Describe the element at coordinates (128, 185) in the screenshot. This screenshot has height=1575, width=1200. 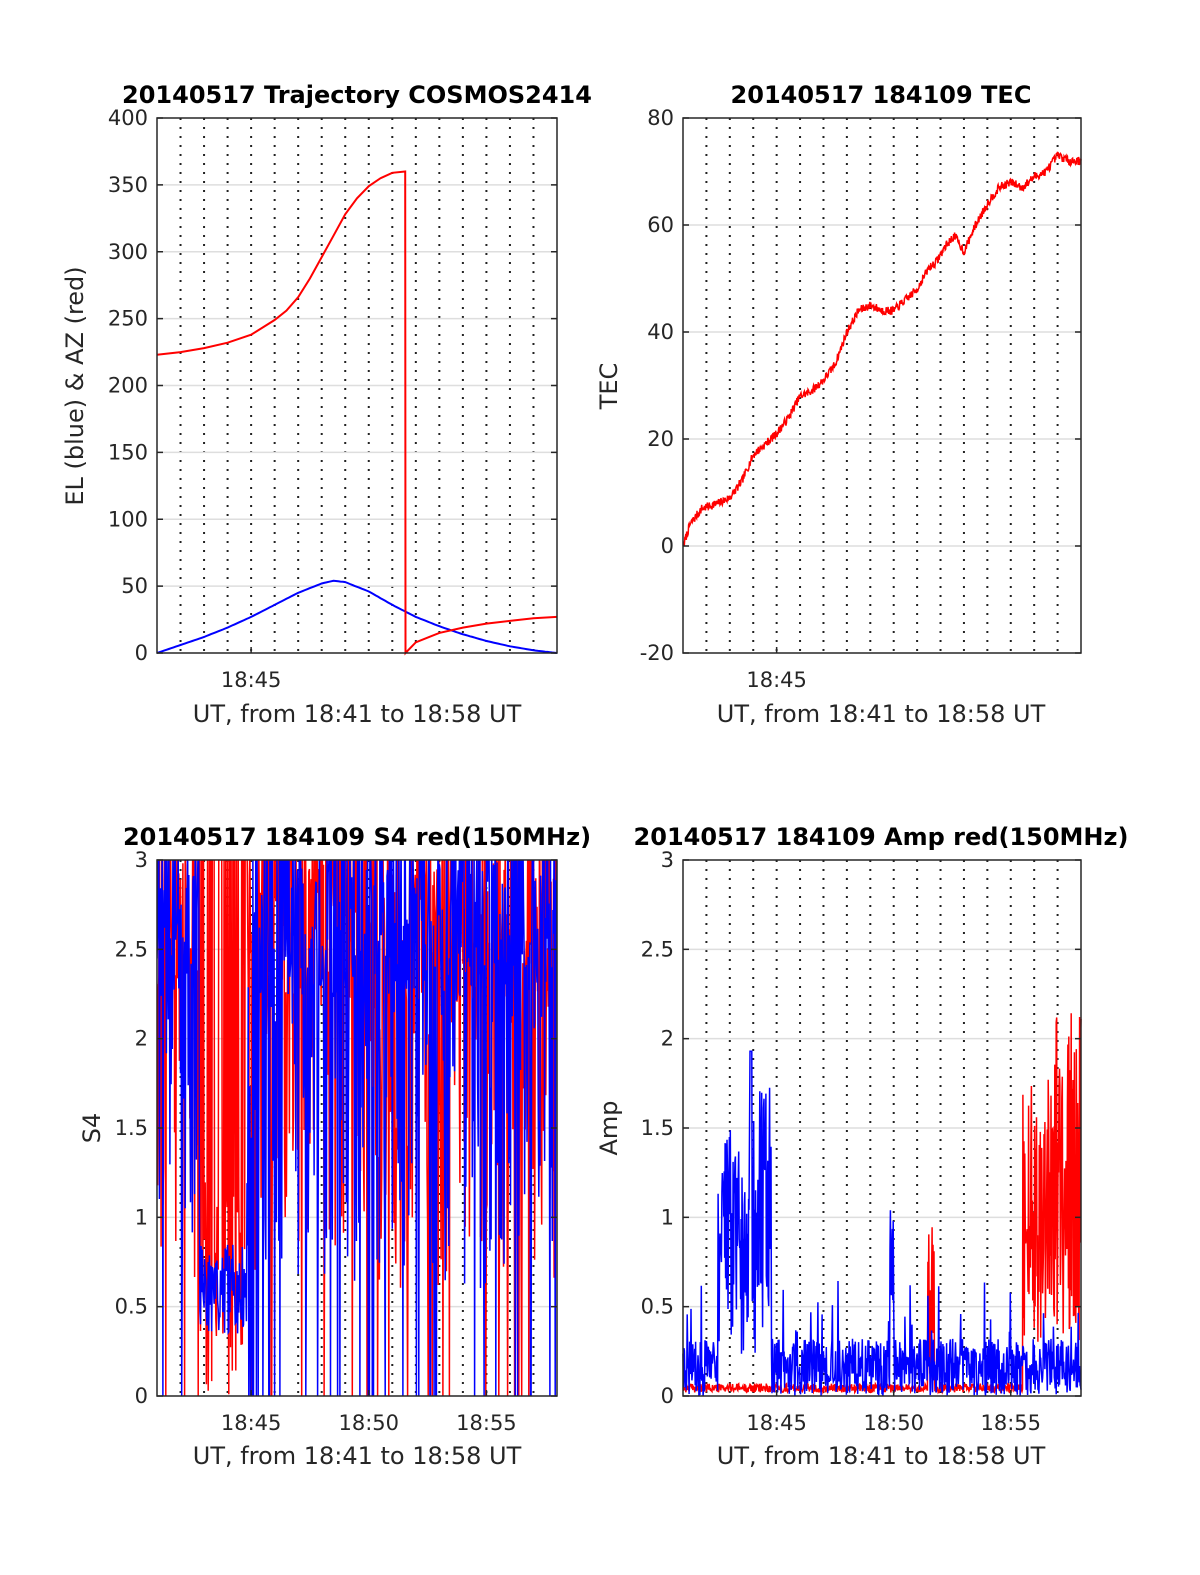
I see `y-tick-label: 350` at that location.